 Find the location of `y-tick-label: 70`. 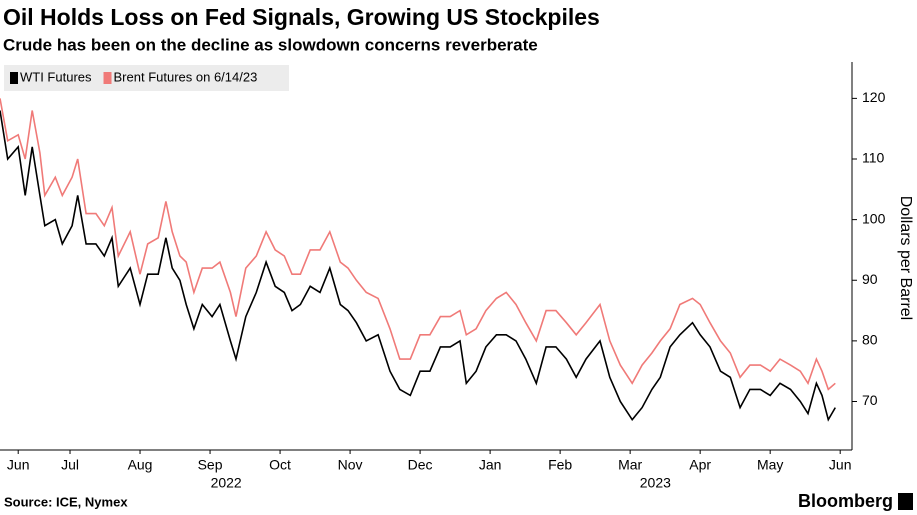

y-tick-label: 70 is located at coordinates (870, 400).